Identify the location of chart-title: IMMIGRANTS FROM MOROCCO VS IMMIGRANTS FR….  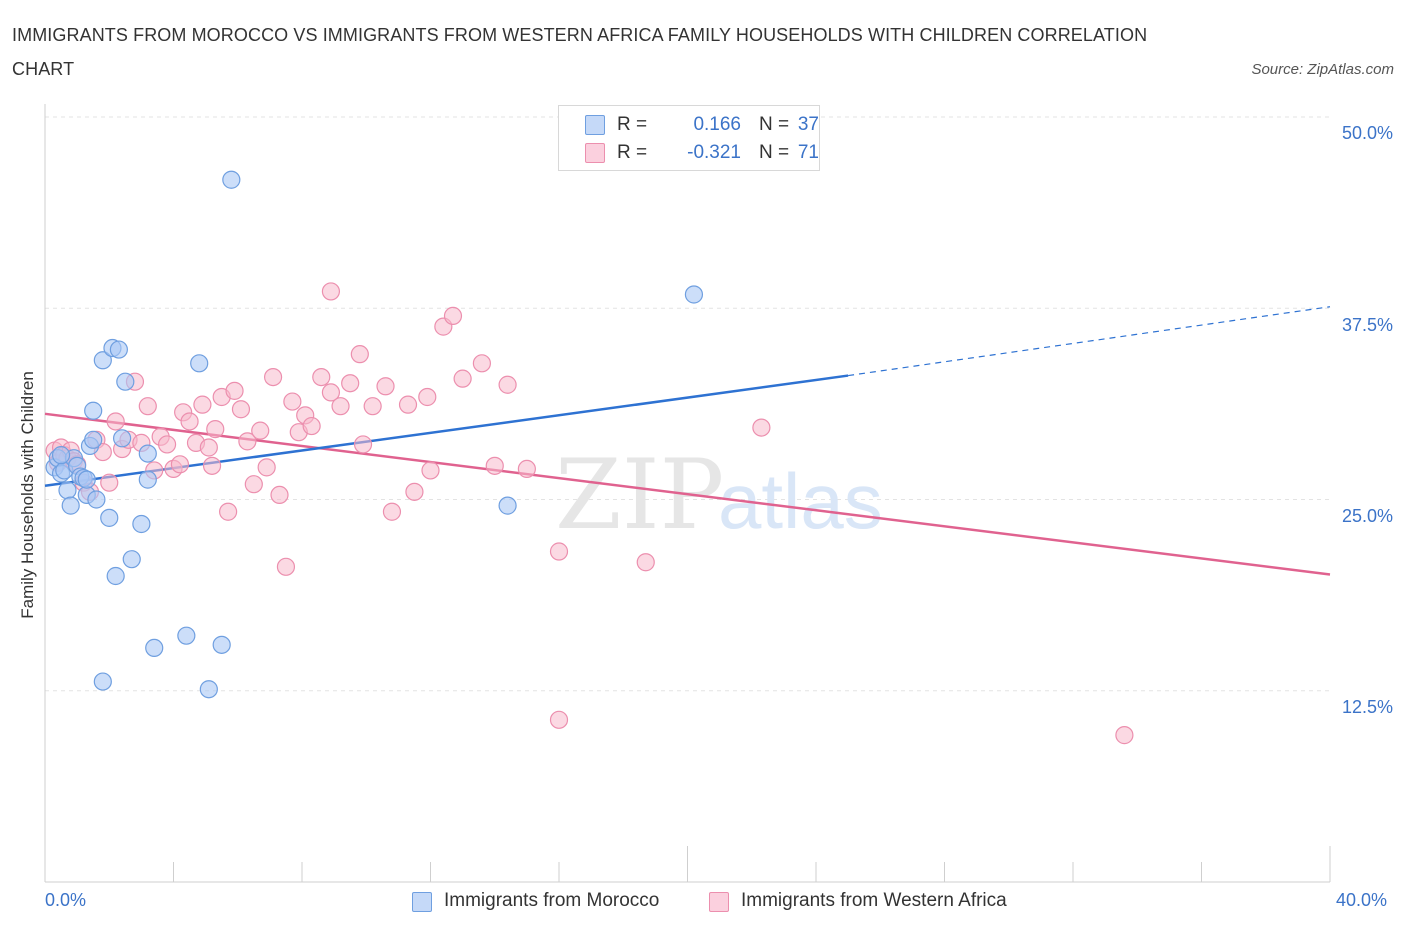
(580, 52).